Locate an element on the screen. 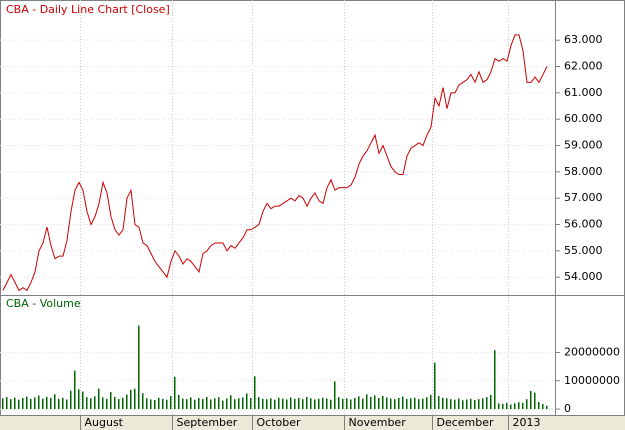 This screenshot has width=625, height=430. y-tick-label: 59.000 is located at coordinates (583, 145).